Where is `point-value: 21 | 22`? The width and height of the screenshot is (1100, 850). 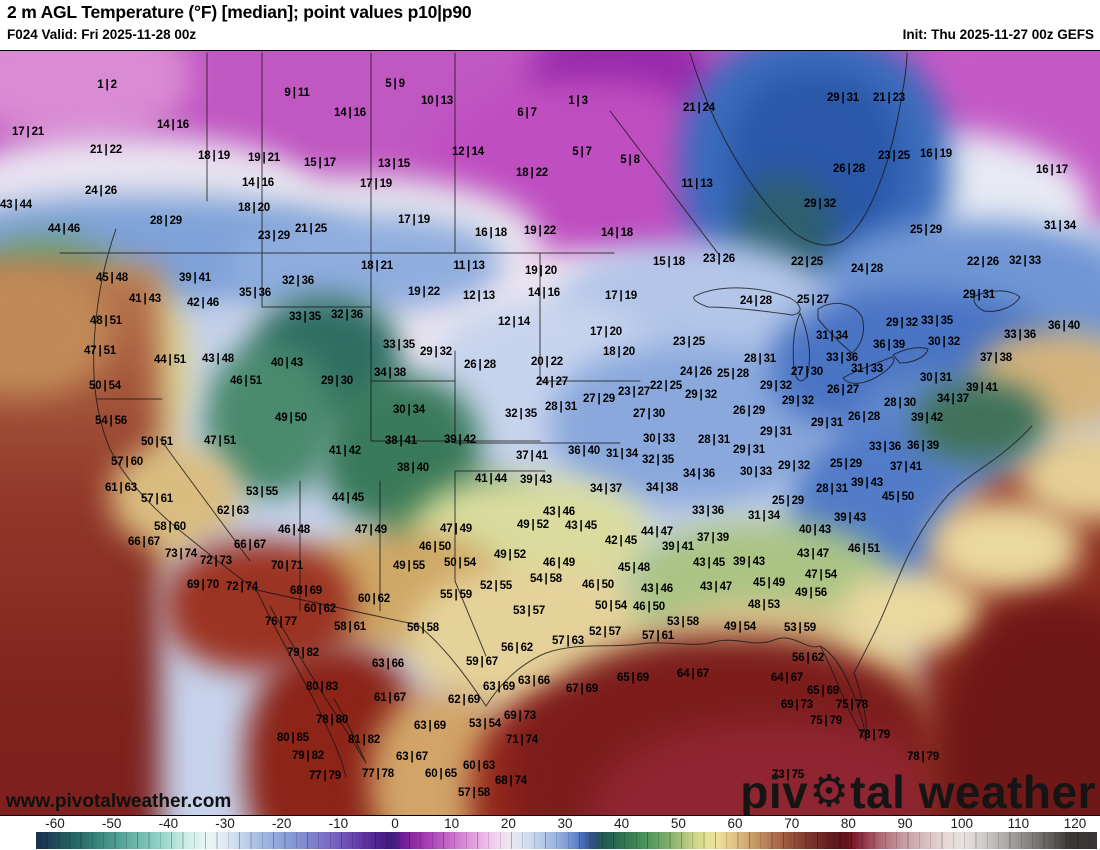
point-value: 21 | 22 is located at coordinates (106, 150).